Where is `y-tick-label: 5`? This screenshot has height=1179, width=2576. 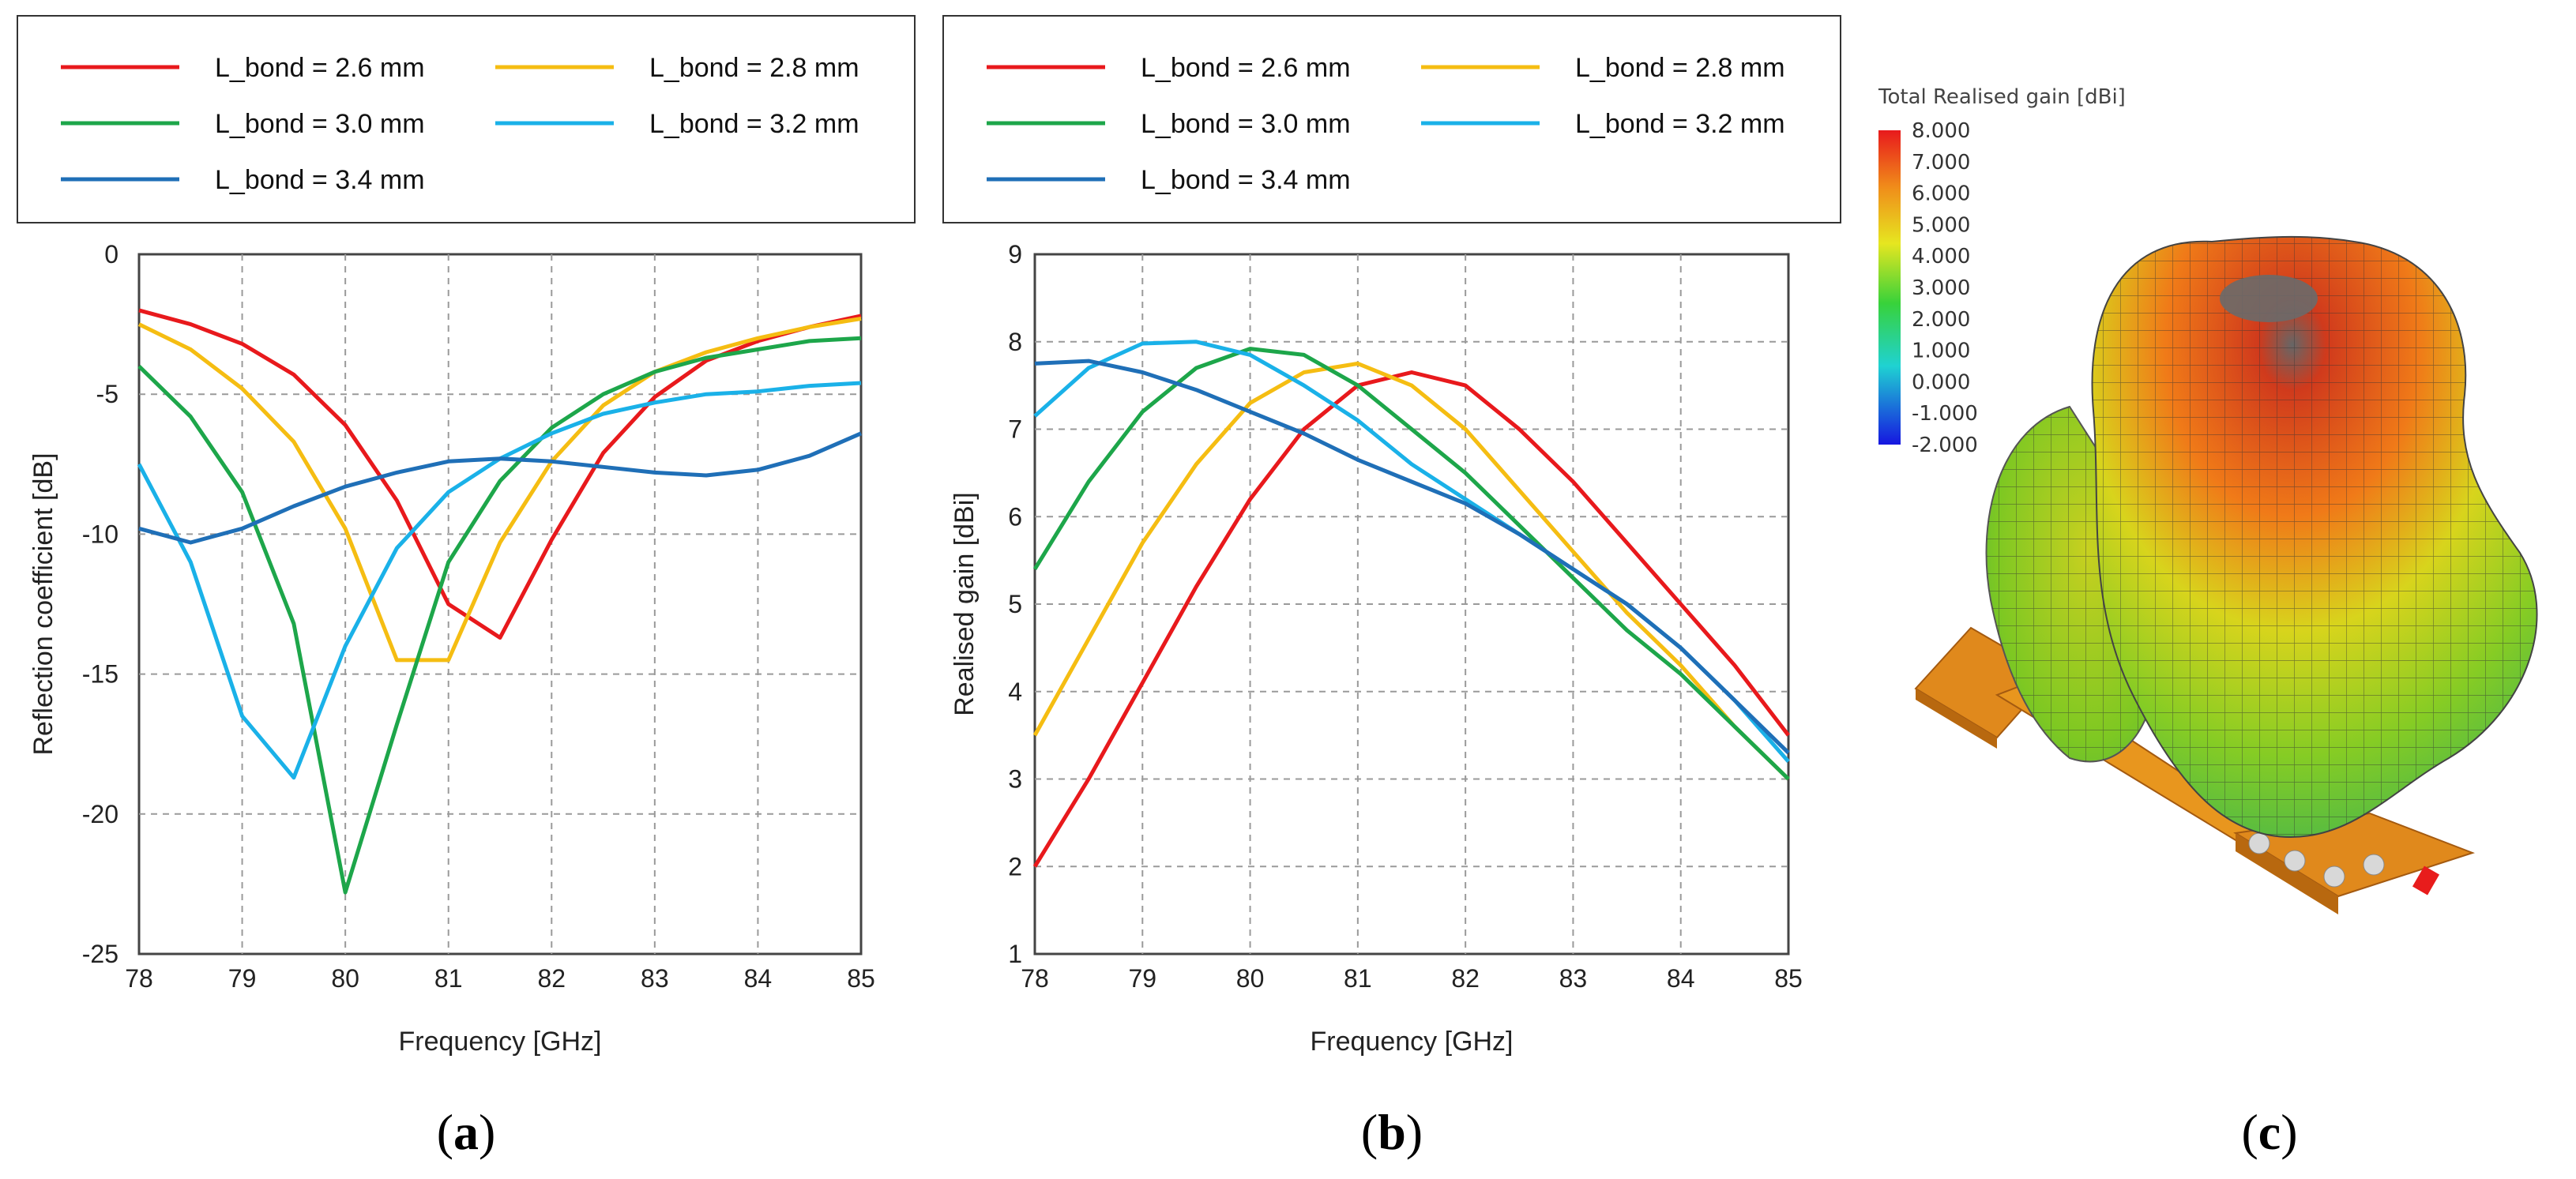 y-tick-label: 5 is located at coordinates (1015, 604).